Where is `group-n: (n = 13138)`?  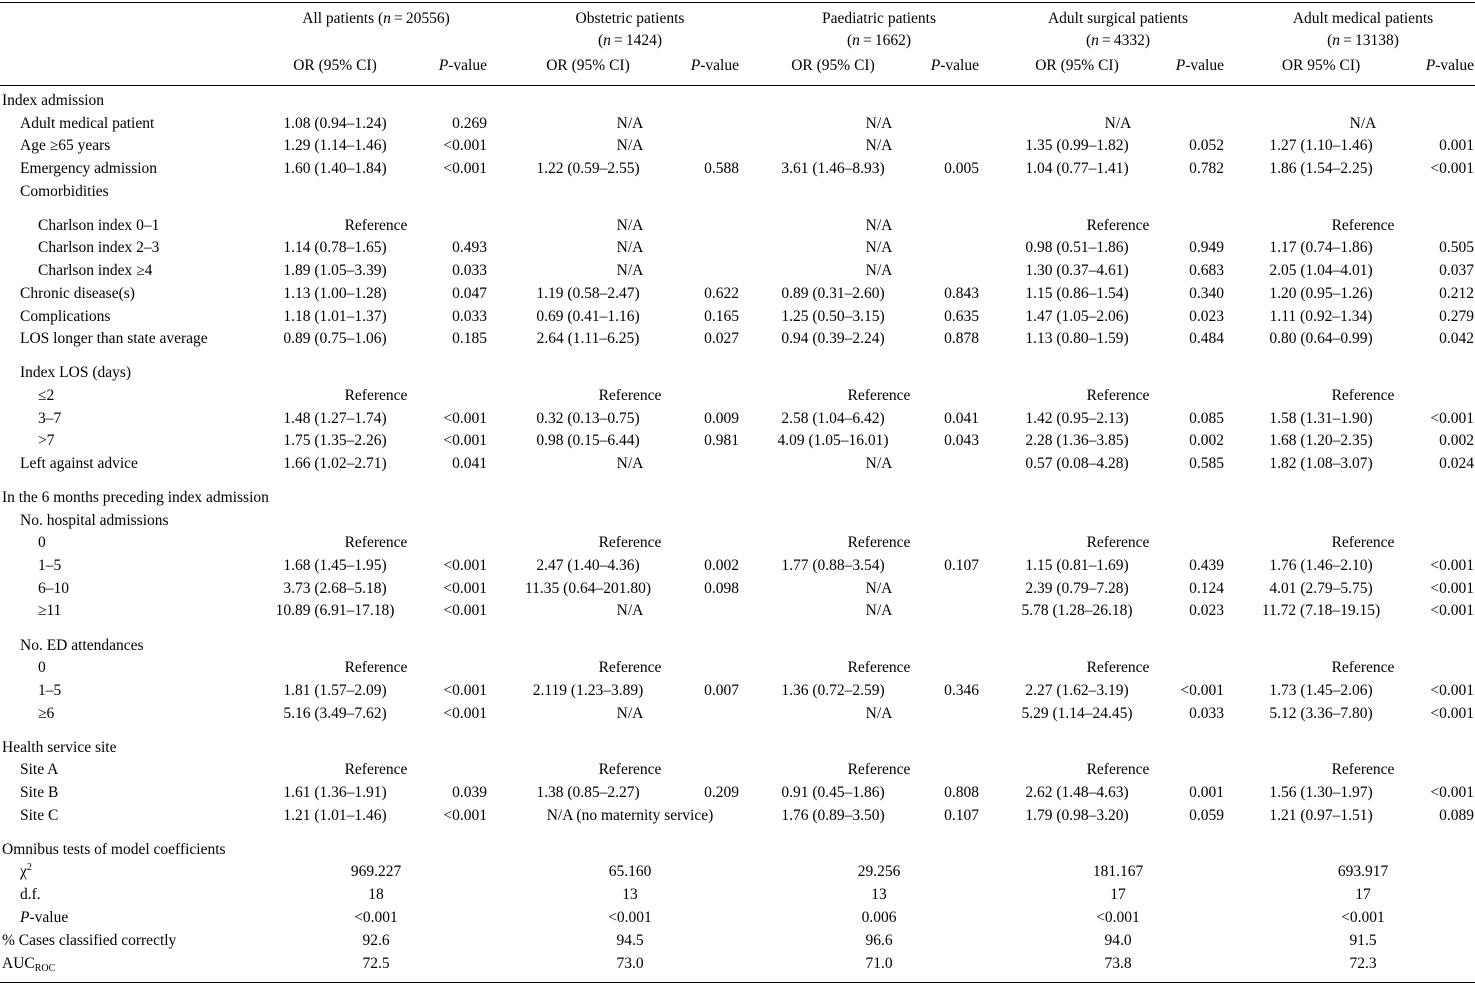
group-n: (n = 13138) is located at coordinates (1363, 40).